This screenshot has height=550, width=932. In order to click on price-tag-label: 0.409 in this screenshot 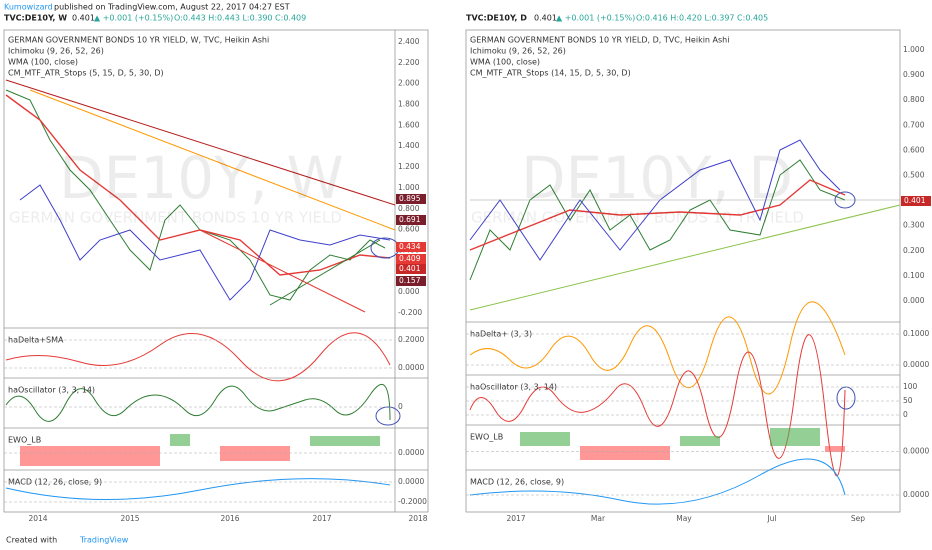, I will do `click(410, 258)`.